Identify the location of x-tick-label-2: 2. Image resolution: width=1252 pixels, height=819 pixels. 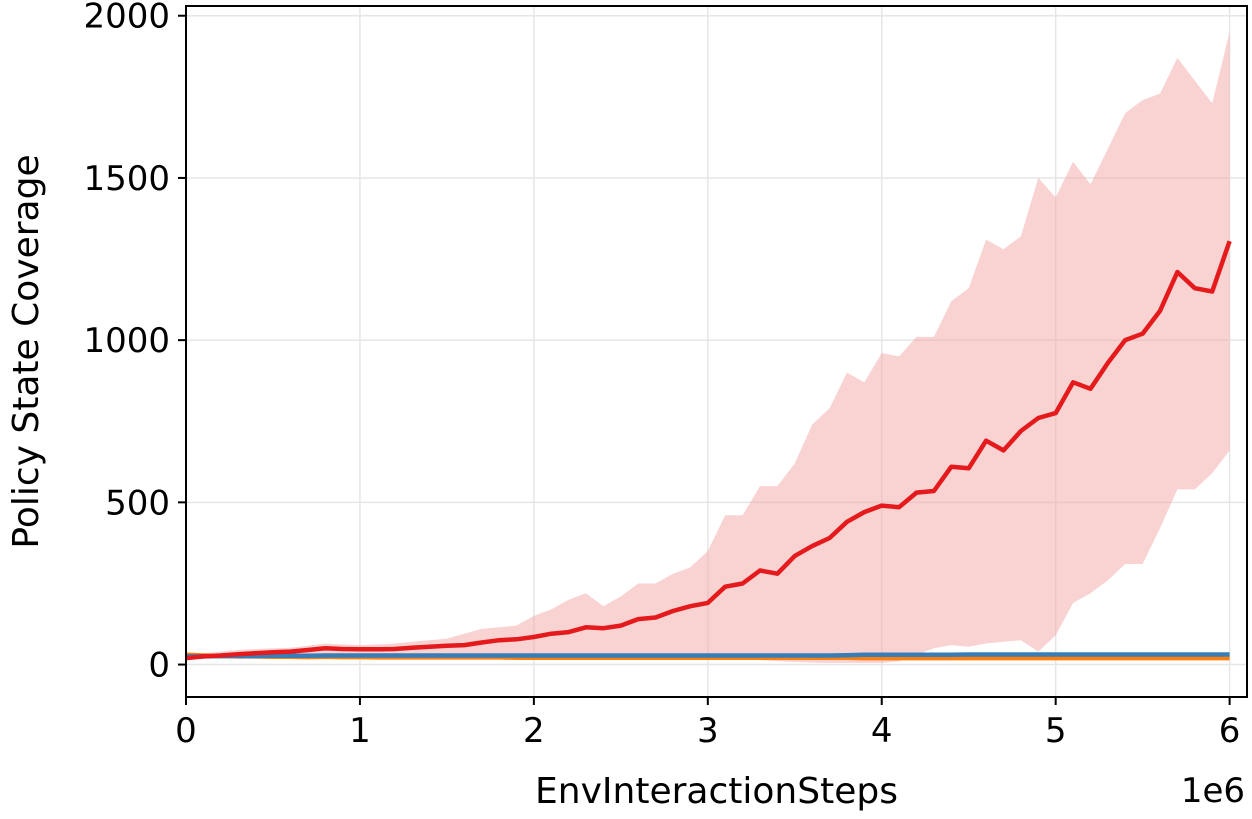
(534, 731).